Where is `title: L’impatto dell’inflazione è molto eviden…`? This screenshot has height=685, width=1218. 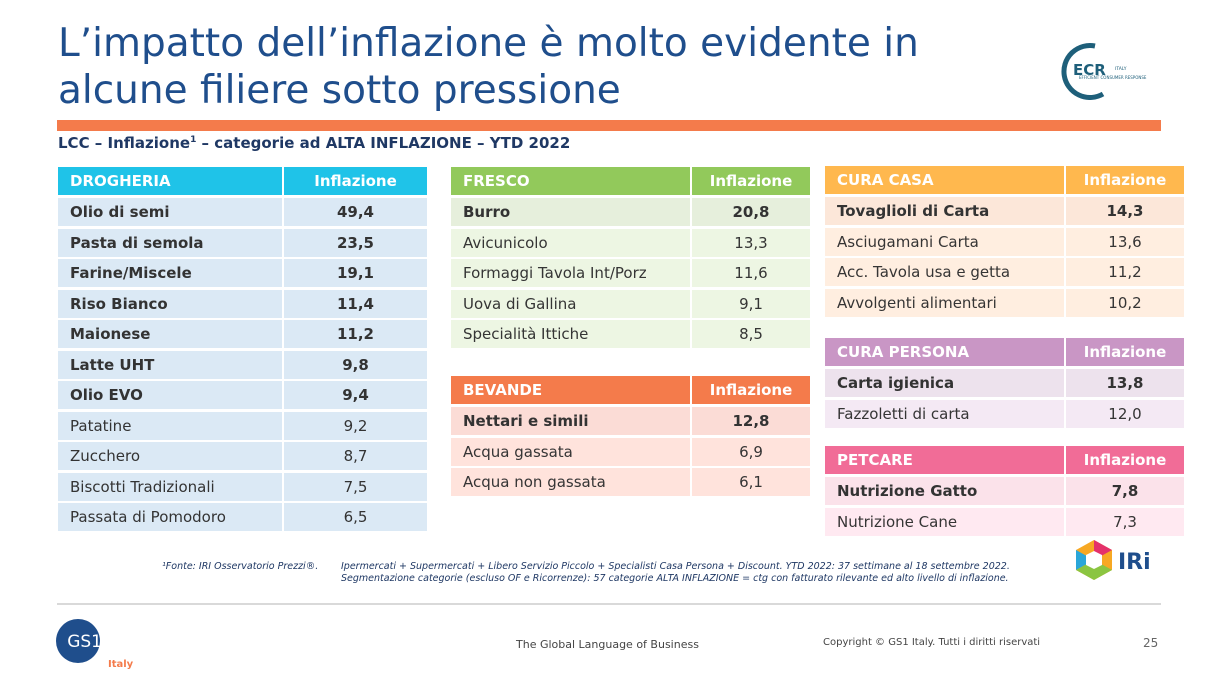
title: L’impatto dell’inflazione è molto eviden… is located at coordinates (488, 67).